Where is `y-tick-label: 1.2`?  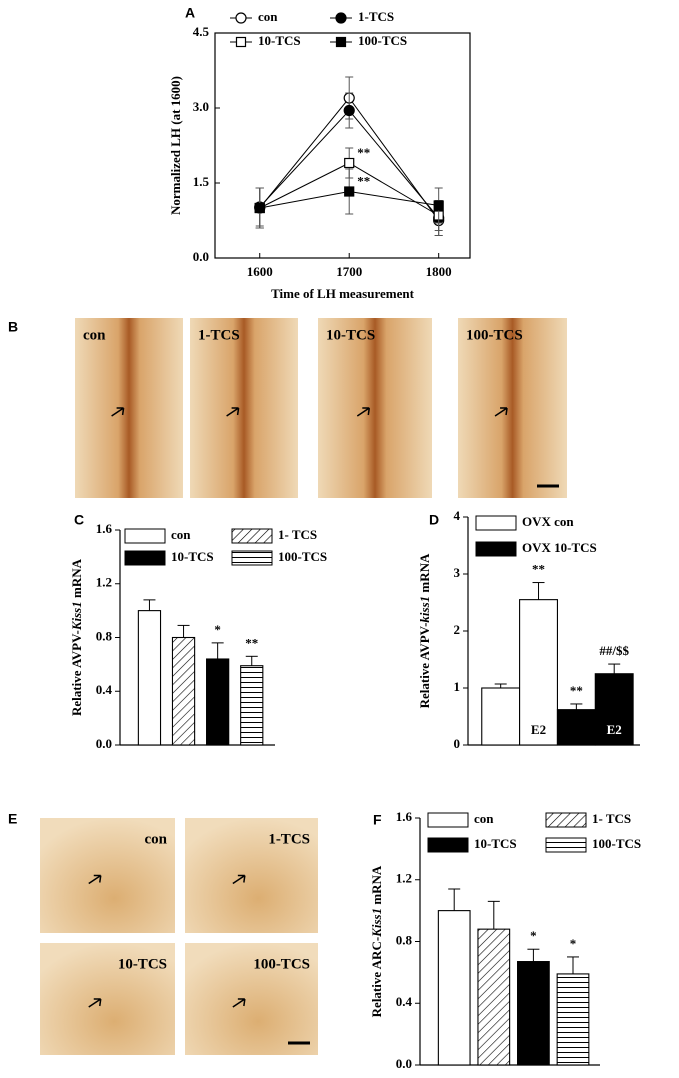 y-tick-label: 1.2 is located at coordinates (104, 582).